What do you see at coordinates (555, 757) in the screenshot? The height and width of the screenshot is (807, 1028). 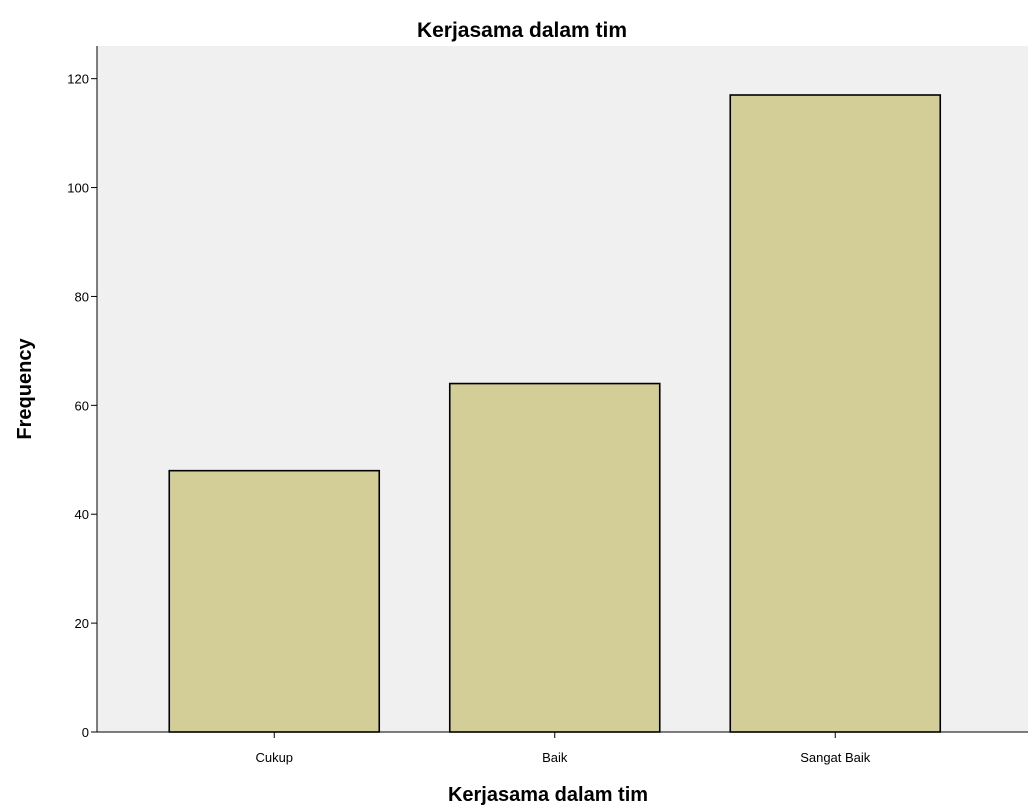 I see `x-tick-label: Baik` at bounding box center [555, 757].